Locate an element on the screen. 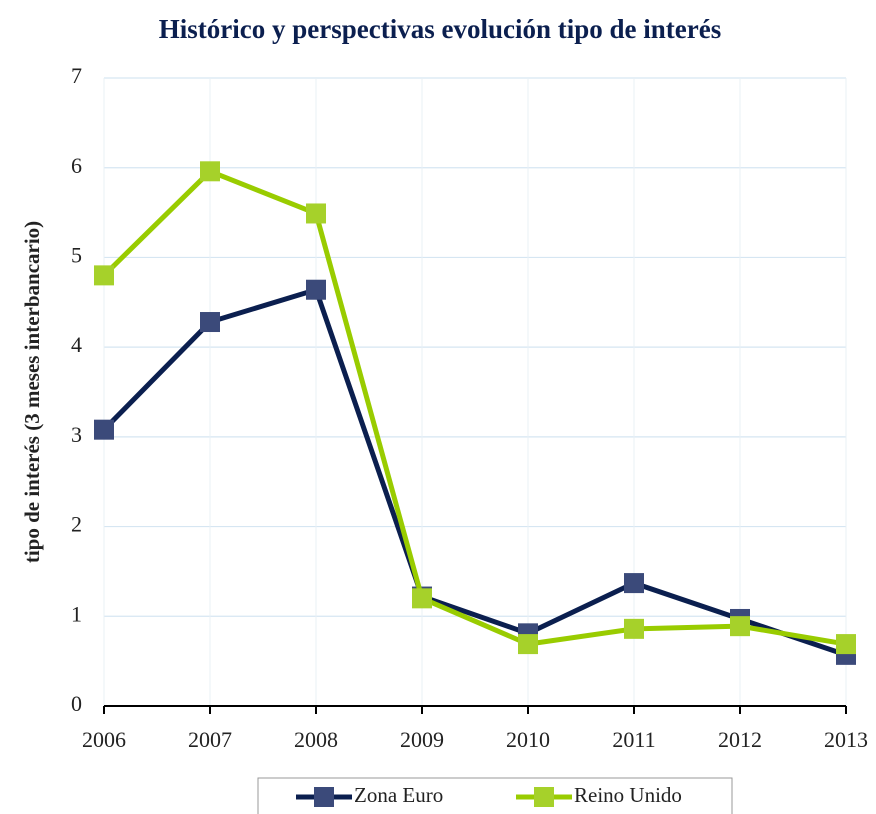 The image size is (876, 814). legend-label: Reino Unido is located at coordinates (628, 795).